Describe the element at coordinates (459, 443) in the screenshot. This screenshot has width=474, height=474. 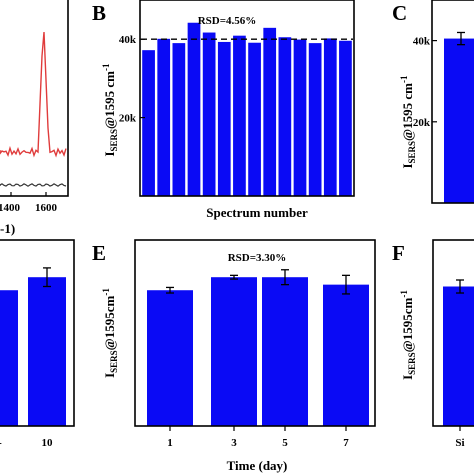
I see `panel-f-xtick-label-si: Si` at that location.